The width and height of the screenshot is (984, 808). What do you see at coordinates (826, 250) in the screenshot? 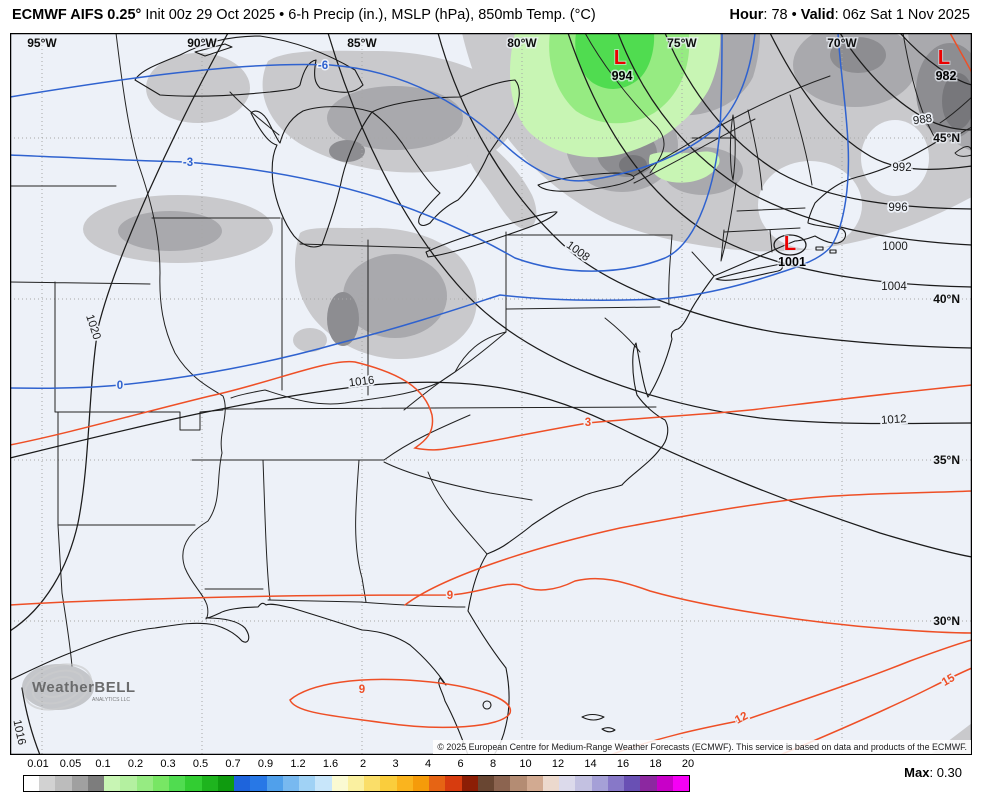
I see `islands-ma` at bounding box center [826, 250].